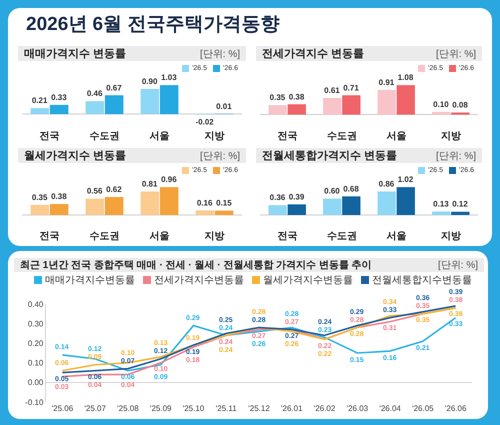 The width and height of the screenshot is (500, 425). What do you see at coordinates (169, 77) in the screenshot?
I see `data-label: 1.03` at bounding box center [169, 77].